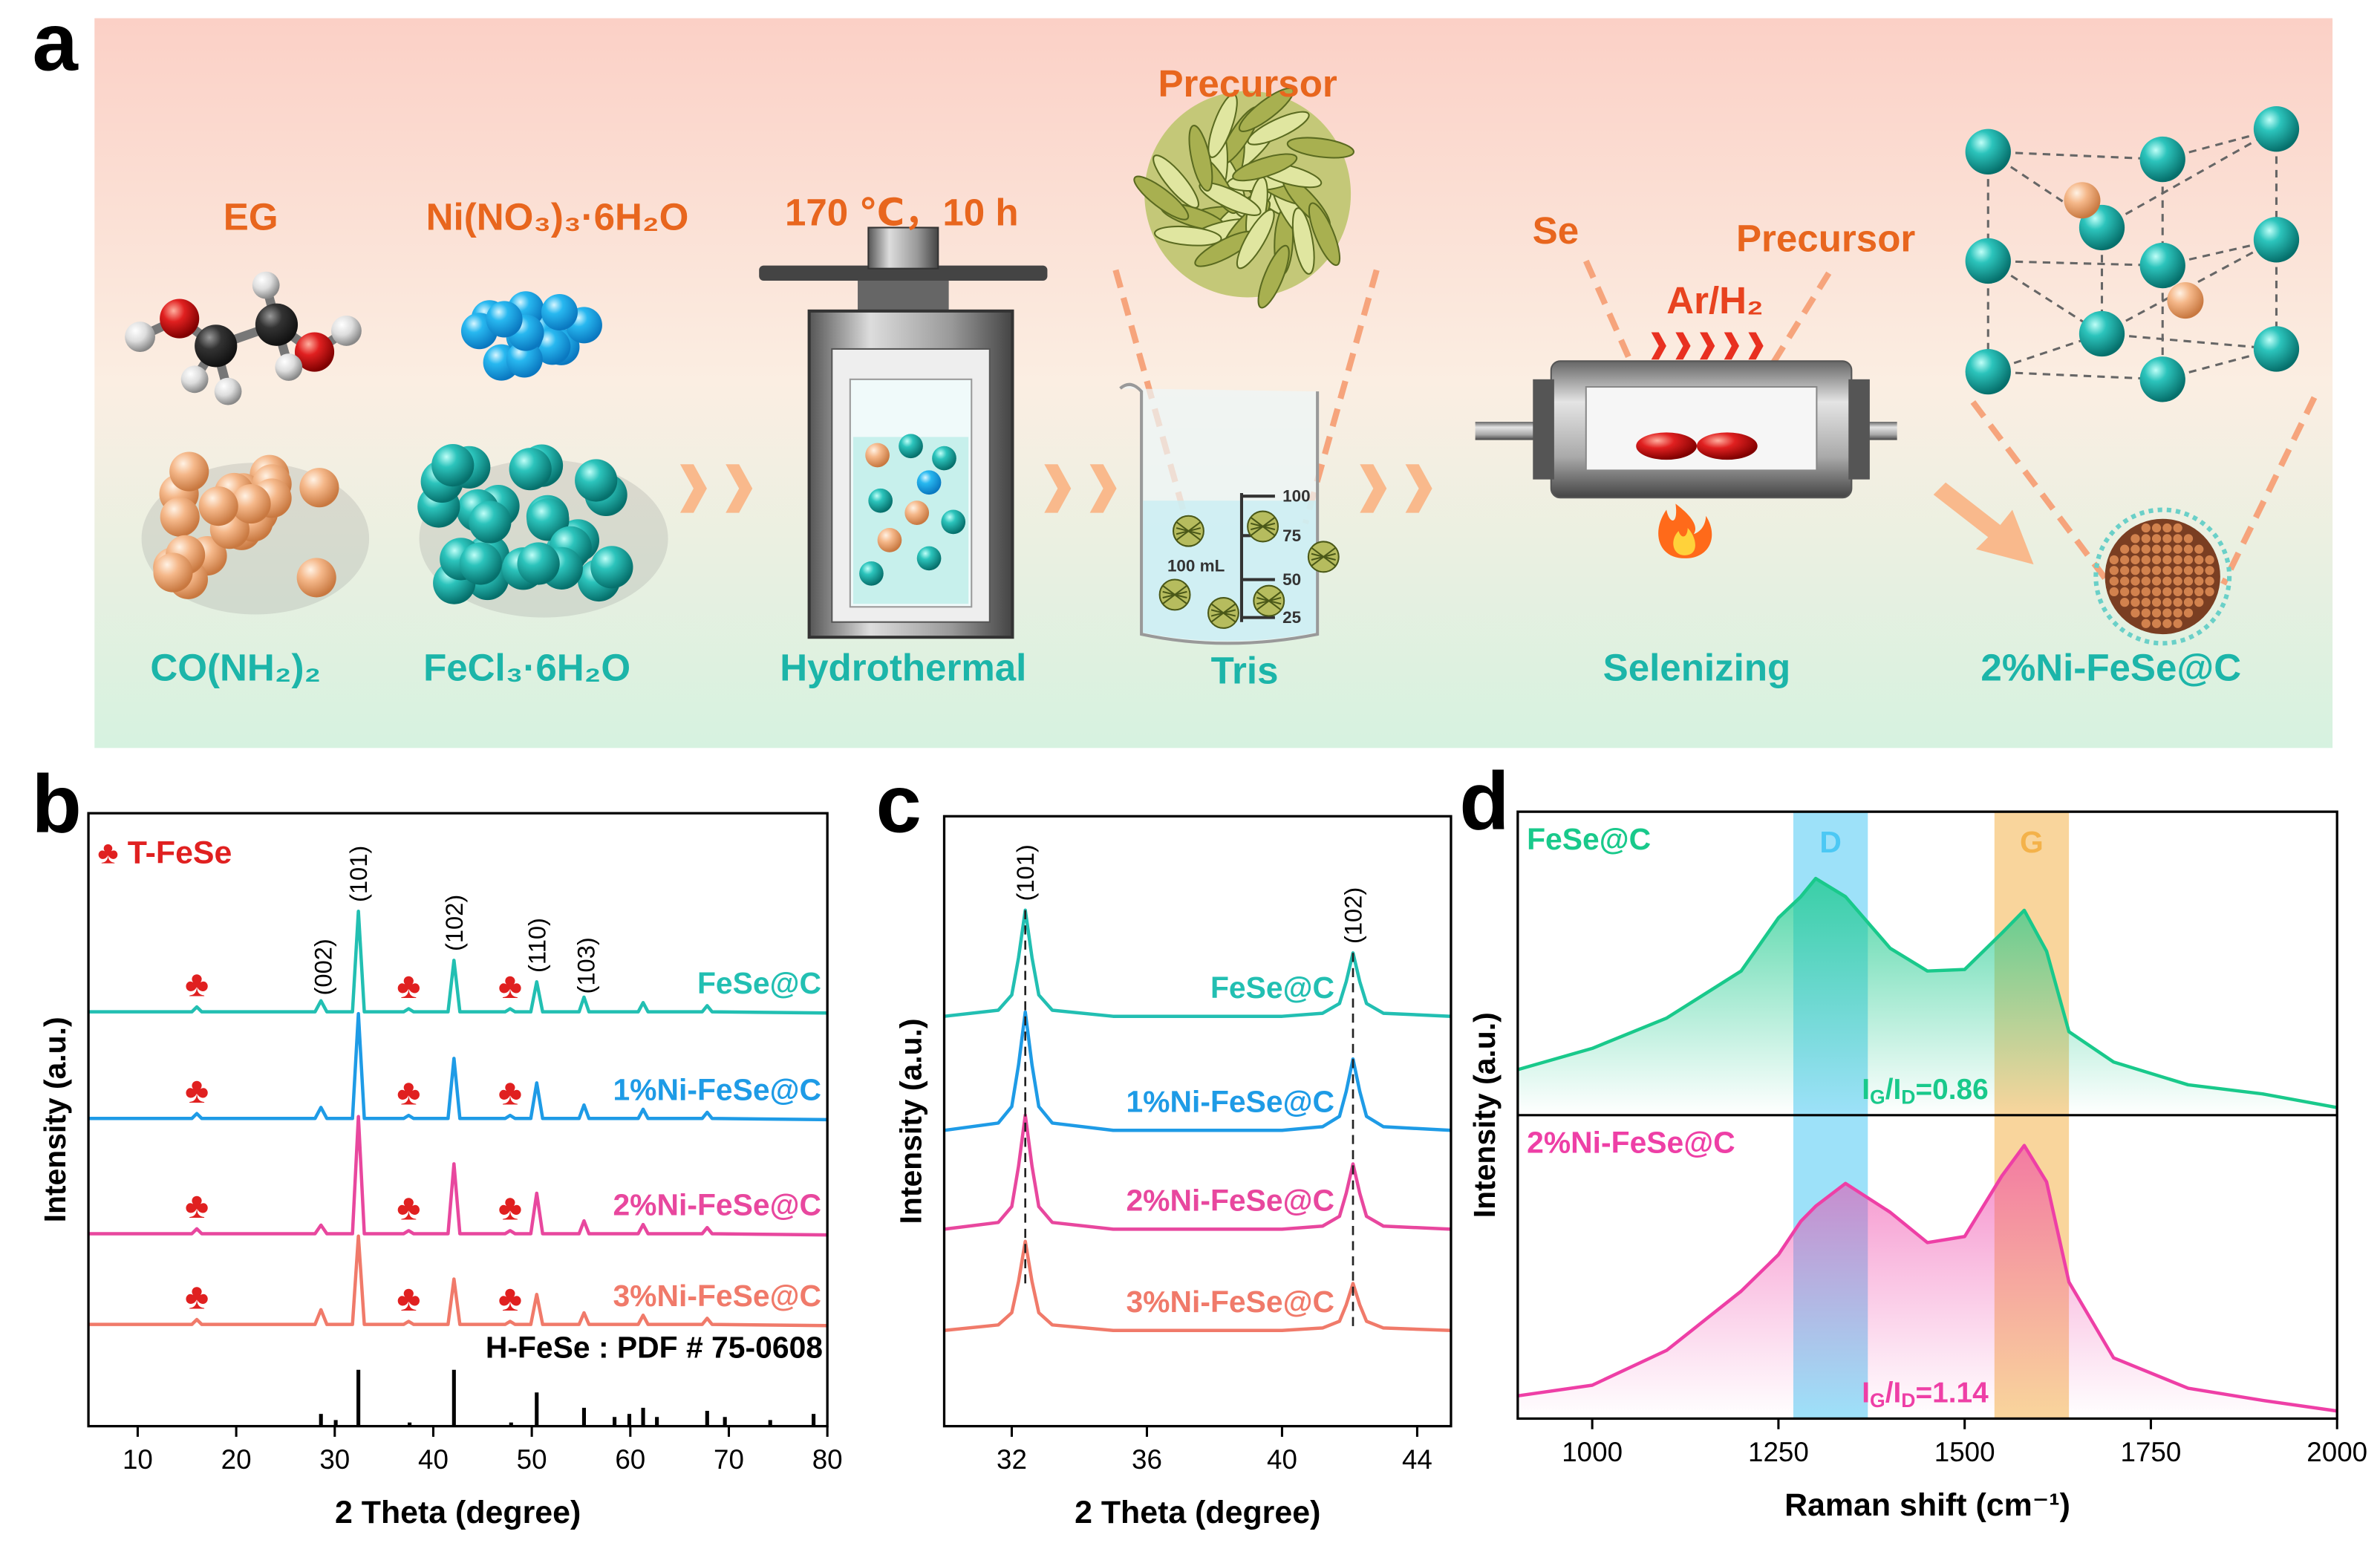 Image resolution: width=2380 pixels, height=1543 pixels. I want to click on x-tick-label: 1500, so click(1965, 1452).